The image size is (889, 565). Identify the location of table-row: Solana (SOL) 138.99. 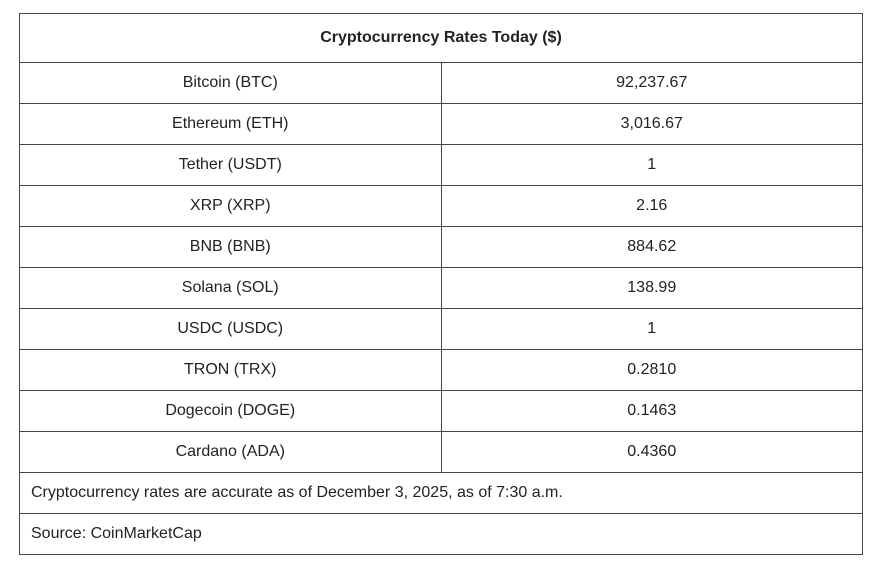
(441, 288).